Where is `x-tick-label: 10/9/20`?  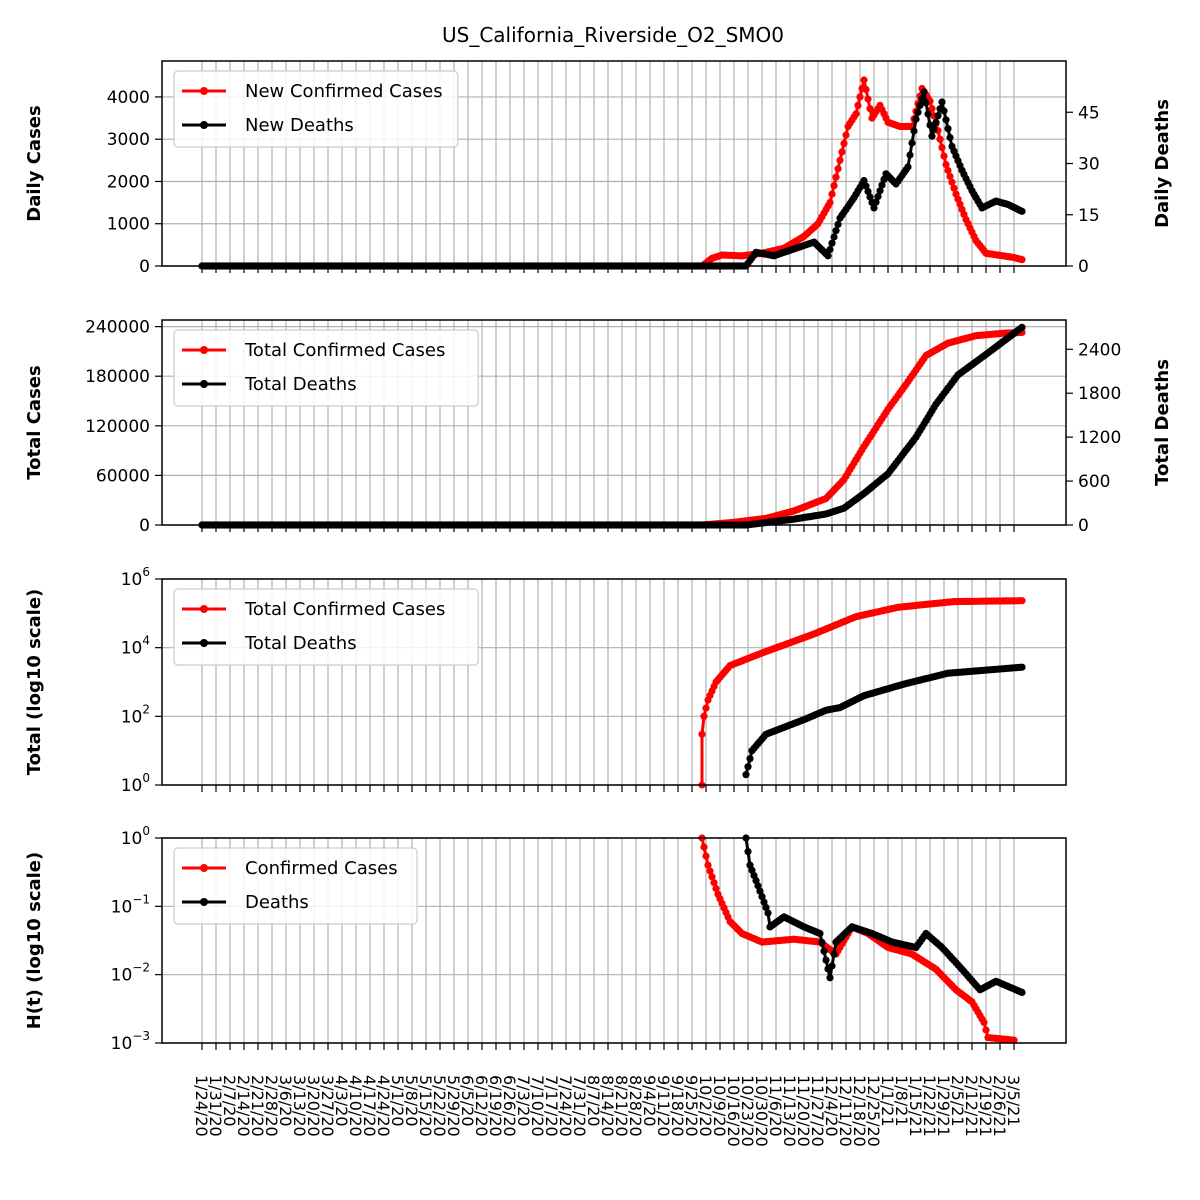
x-tick-label: 10/9/20 is located at coordinates (719, 1106).